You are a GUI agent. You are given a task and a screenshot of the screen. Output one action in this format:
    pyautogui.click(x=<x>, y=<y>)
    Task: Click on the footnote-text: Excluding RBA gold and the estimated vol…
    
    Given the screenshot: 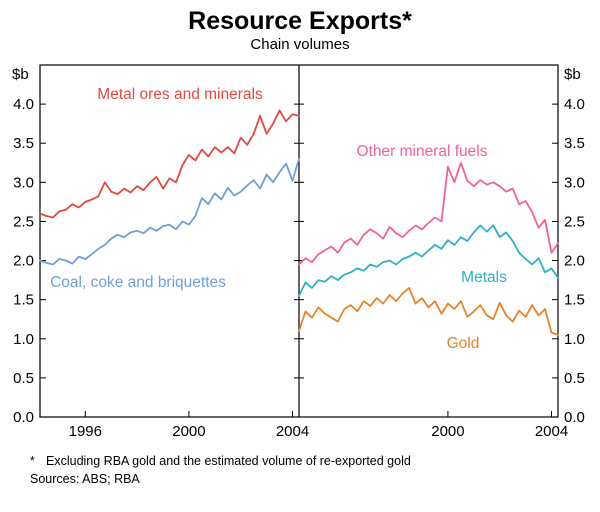 What is the action you would take?
    pyautogui.click(x=228, y=461)
    